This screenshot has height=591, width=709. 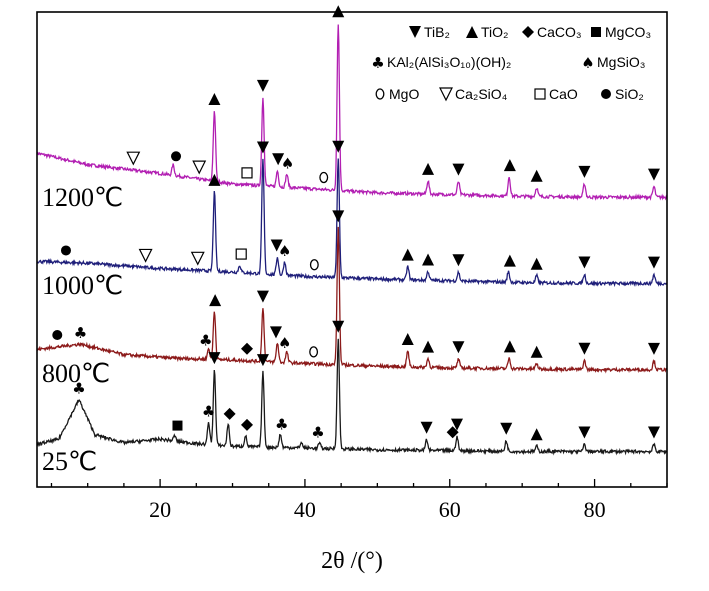 I want to click on peak-marker-3-0: ♣, so click(x=78, y=389).